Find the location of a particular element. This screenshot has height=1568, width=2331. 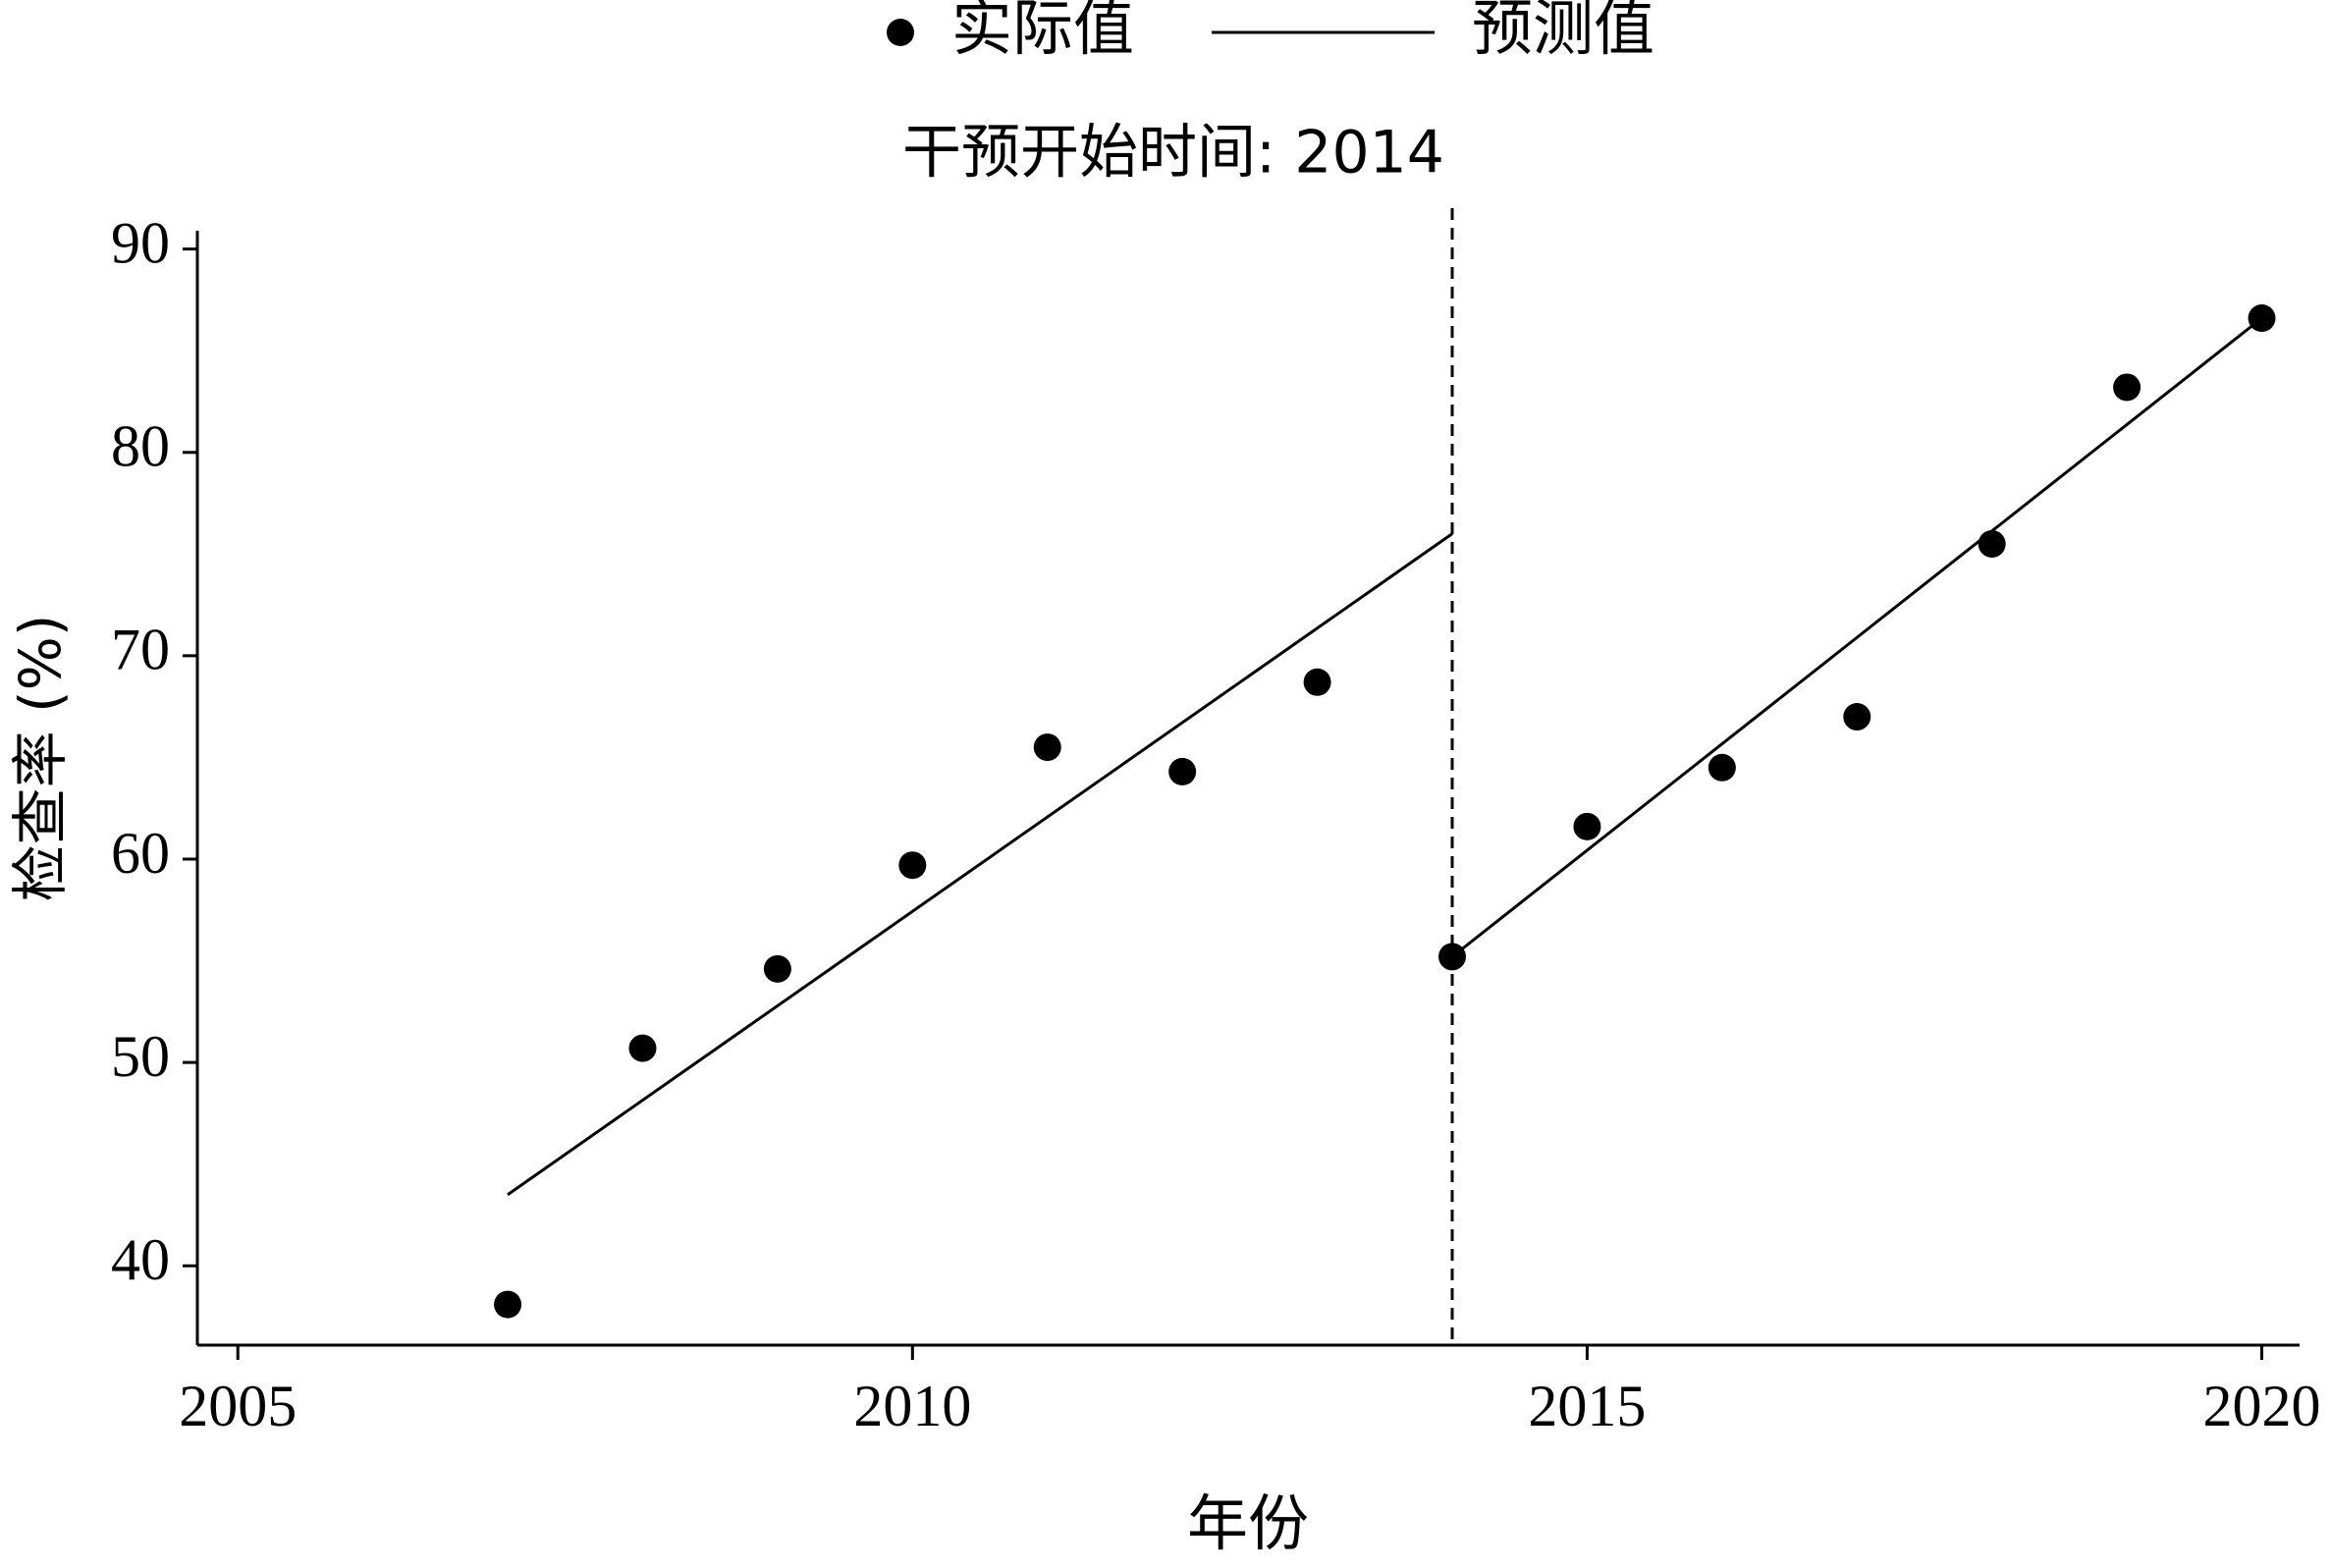

x-axis-label: 年份 is located at coordinates (1248, 1523).